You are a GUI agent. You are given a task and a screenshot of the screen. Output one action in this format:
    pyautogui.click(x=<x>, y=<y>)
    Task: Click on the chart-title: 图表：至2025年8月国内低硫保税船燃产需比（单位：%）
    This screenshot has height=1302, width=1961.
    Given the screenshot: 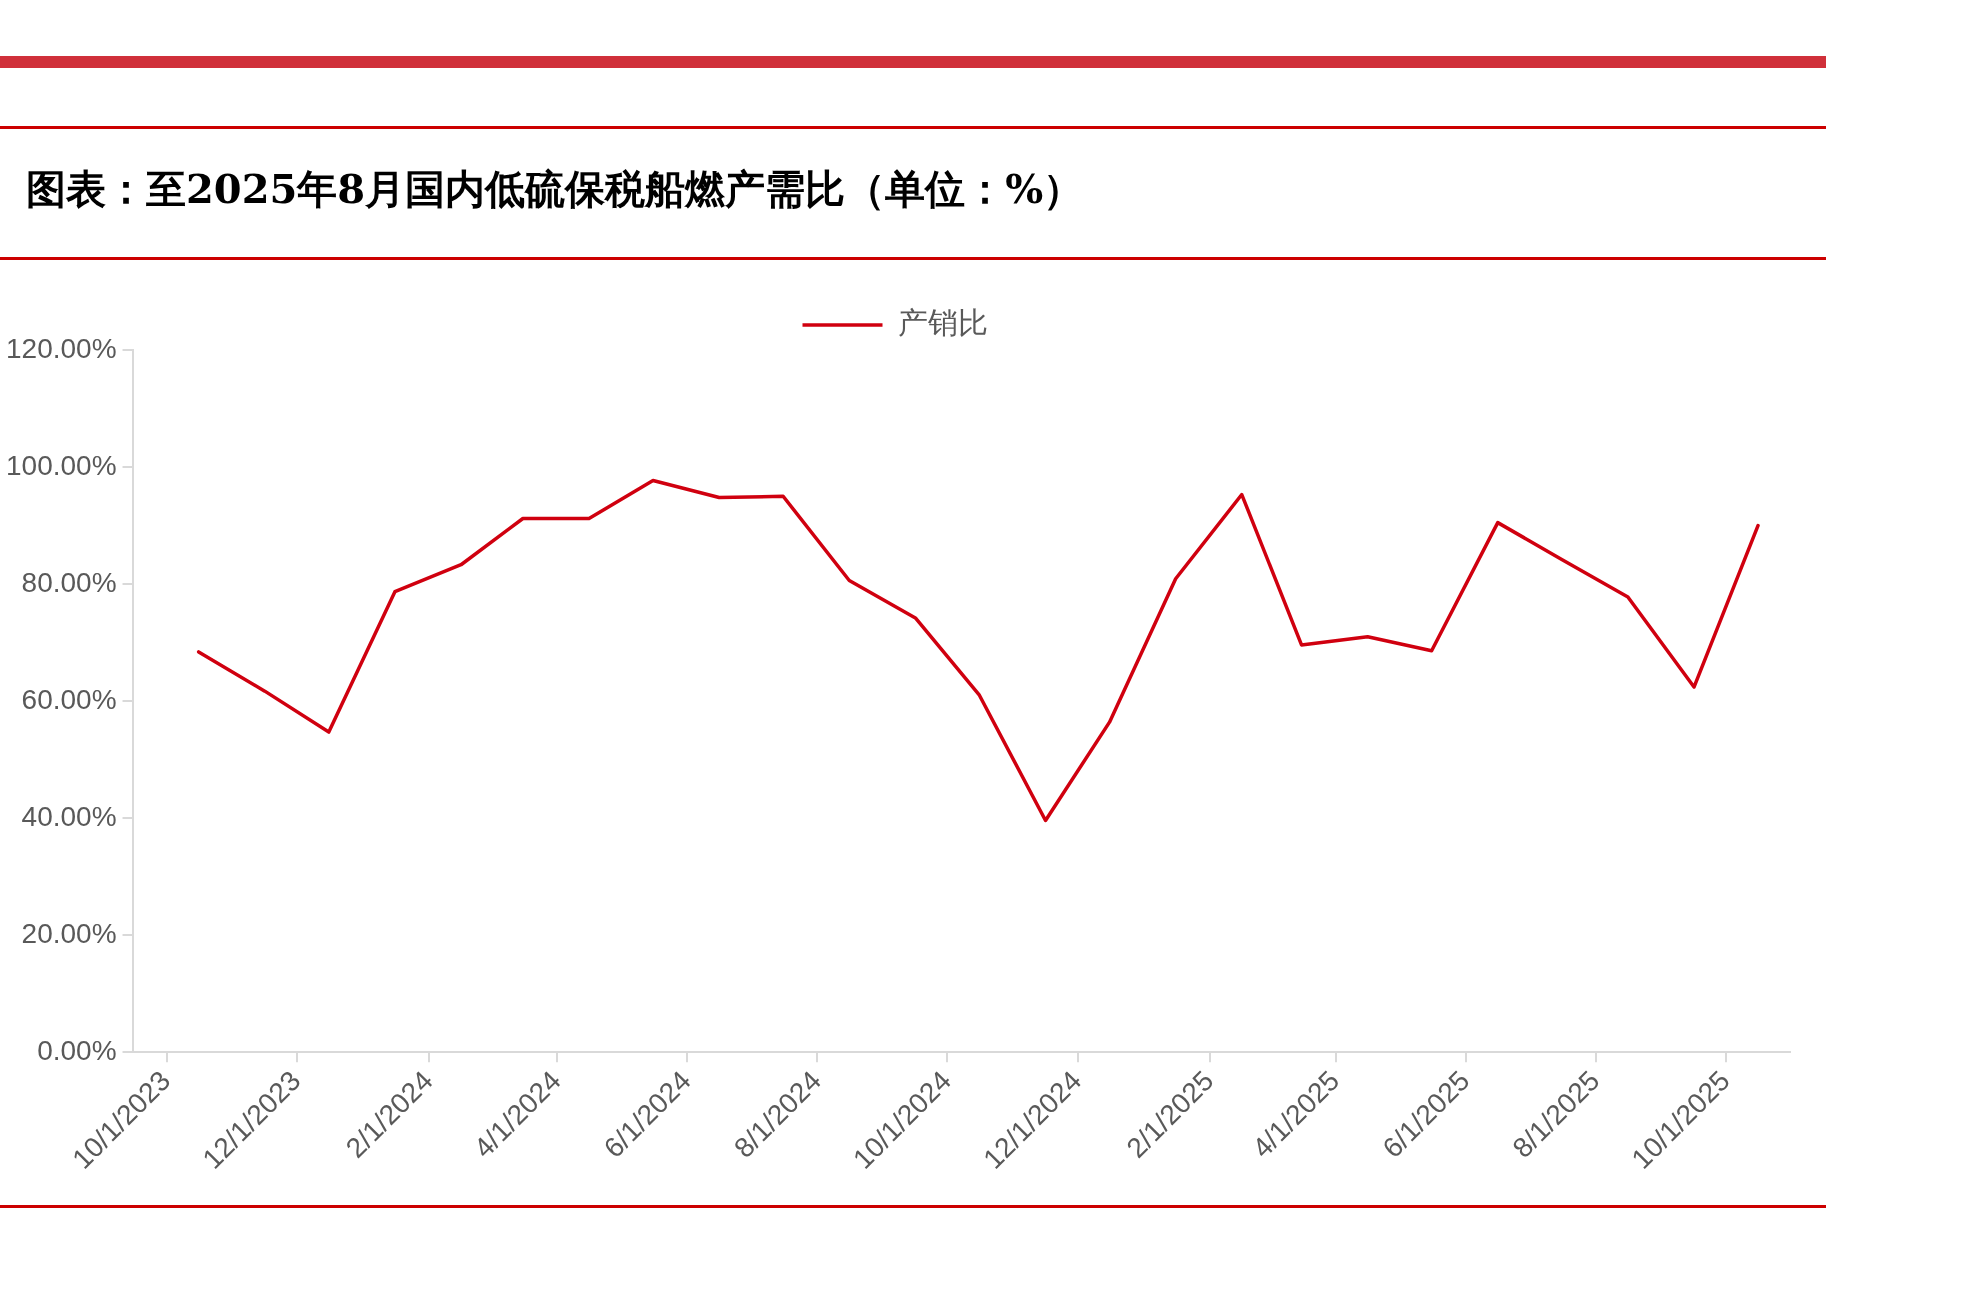 What is the action you would take?
    pyautogui.click(x=555, y=189)
    